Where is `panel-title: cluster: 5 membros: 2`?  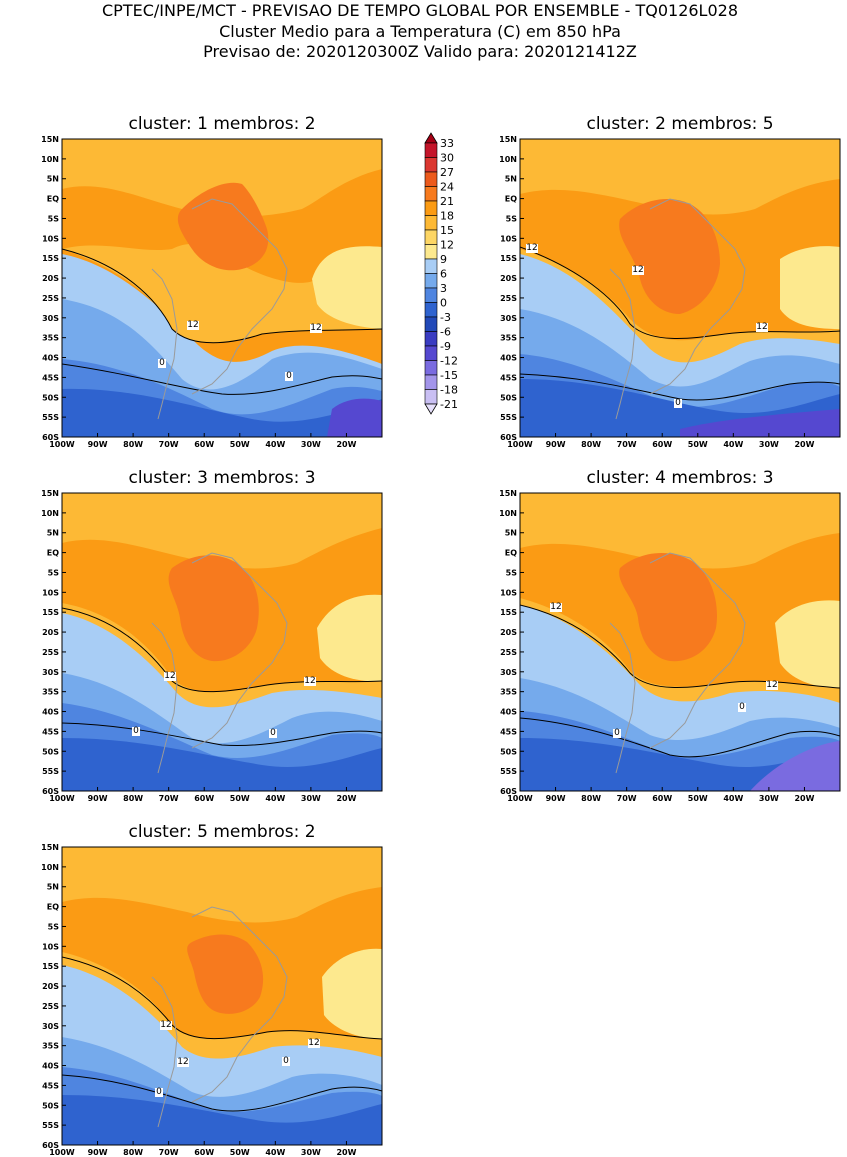 panel-title: cluster: 5 membros: 2 is located at coordinates (221, 832).